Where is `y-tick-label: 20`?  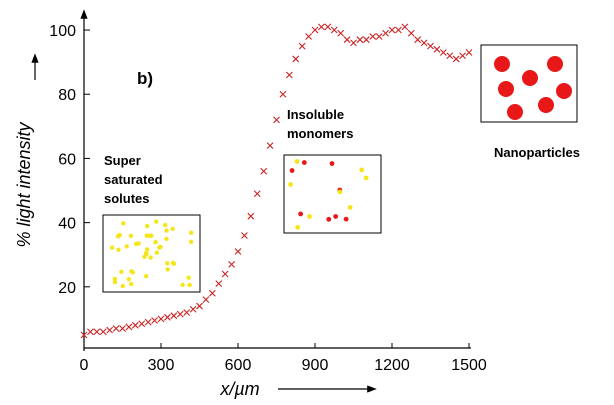
y-tick-label: 20 is located at coordinates (67, 288).